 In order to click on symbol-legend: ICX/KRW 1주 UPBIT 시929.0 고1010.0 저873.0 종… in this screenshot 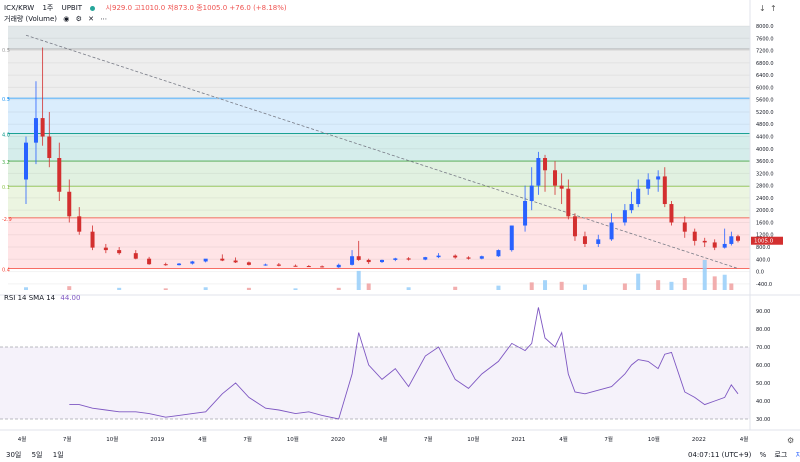, I will do `click(145, 8)`.